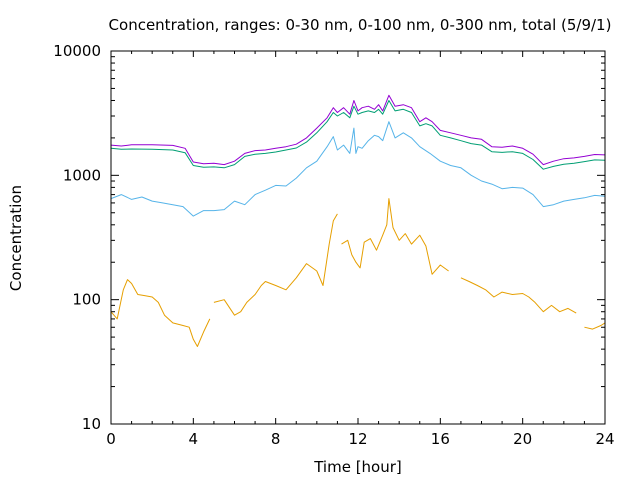  What do you see at coordinates (357, 467) in the screenshot?
I see `x-axis-label: Time [hour]` at bounding box center [357, 467].